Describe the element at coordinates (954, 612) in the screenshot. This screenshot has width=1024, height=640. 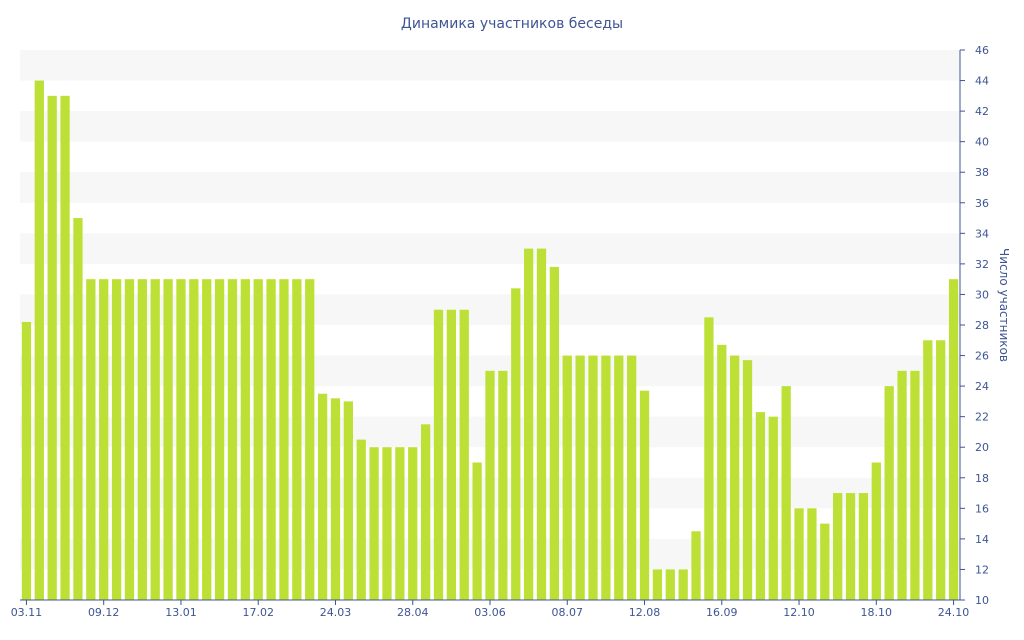
I see `x-tick-label: 24.10` at that location.